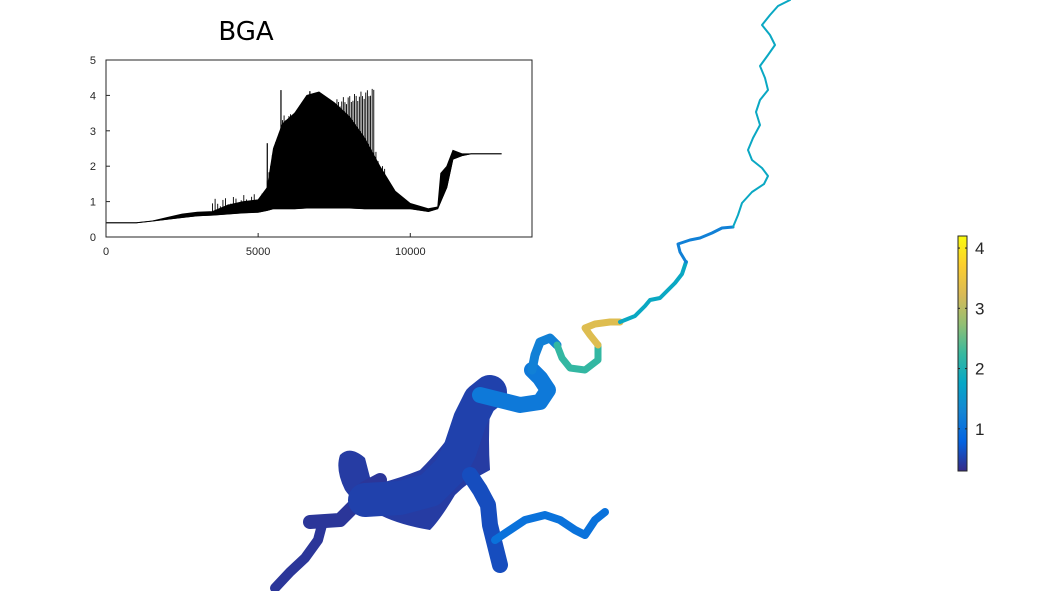 The width and height of the screenshot is (1063, 591). Describe the element at coordinates (93, 61) in the screenshot. I see `y-tick-label: 5` at that location.